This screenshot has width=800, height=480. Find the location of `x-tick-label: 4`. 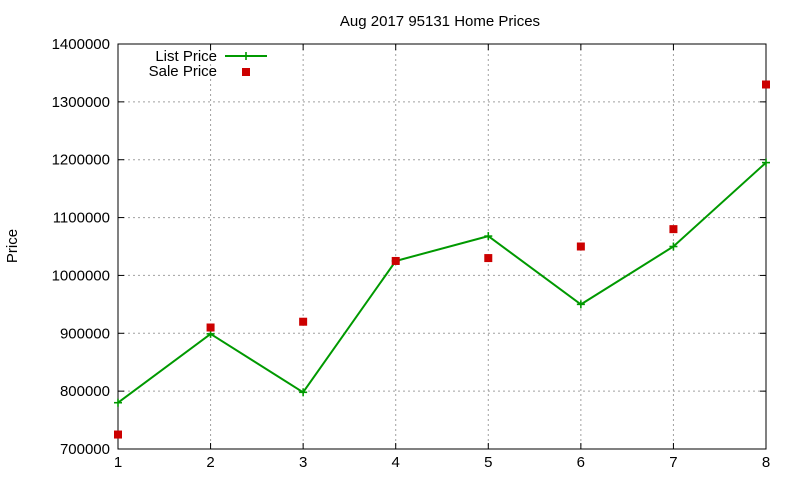

x-tick-label: 4 is located at coordinates (396, 462).